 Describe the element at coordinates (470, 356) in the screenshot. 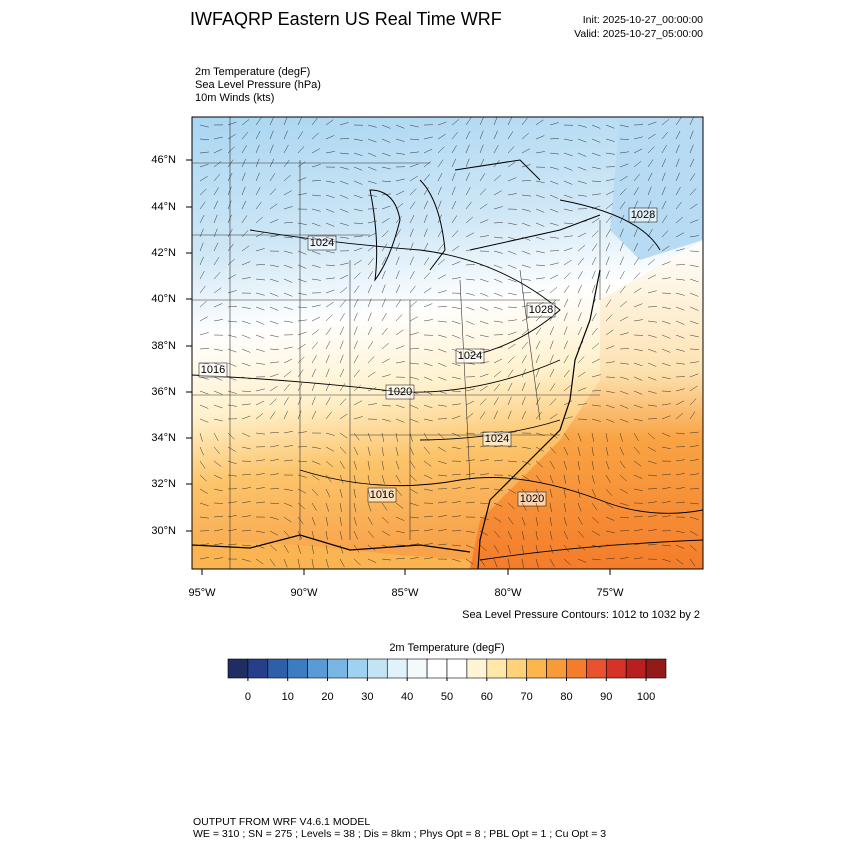

I see `contour-label: 1024` at that location.